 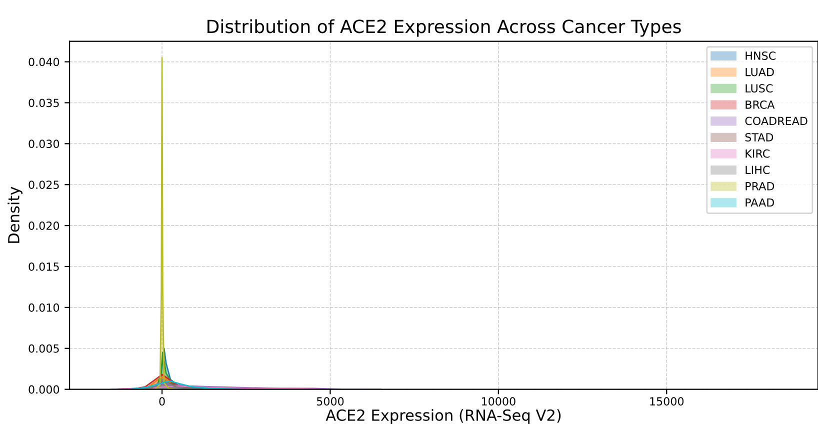 I want to click on y-tick-label: 0.010, so click(x=44, y=307).